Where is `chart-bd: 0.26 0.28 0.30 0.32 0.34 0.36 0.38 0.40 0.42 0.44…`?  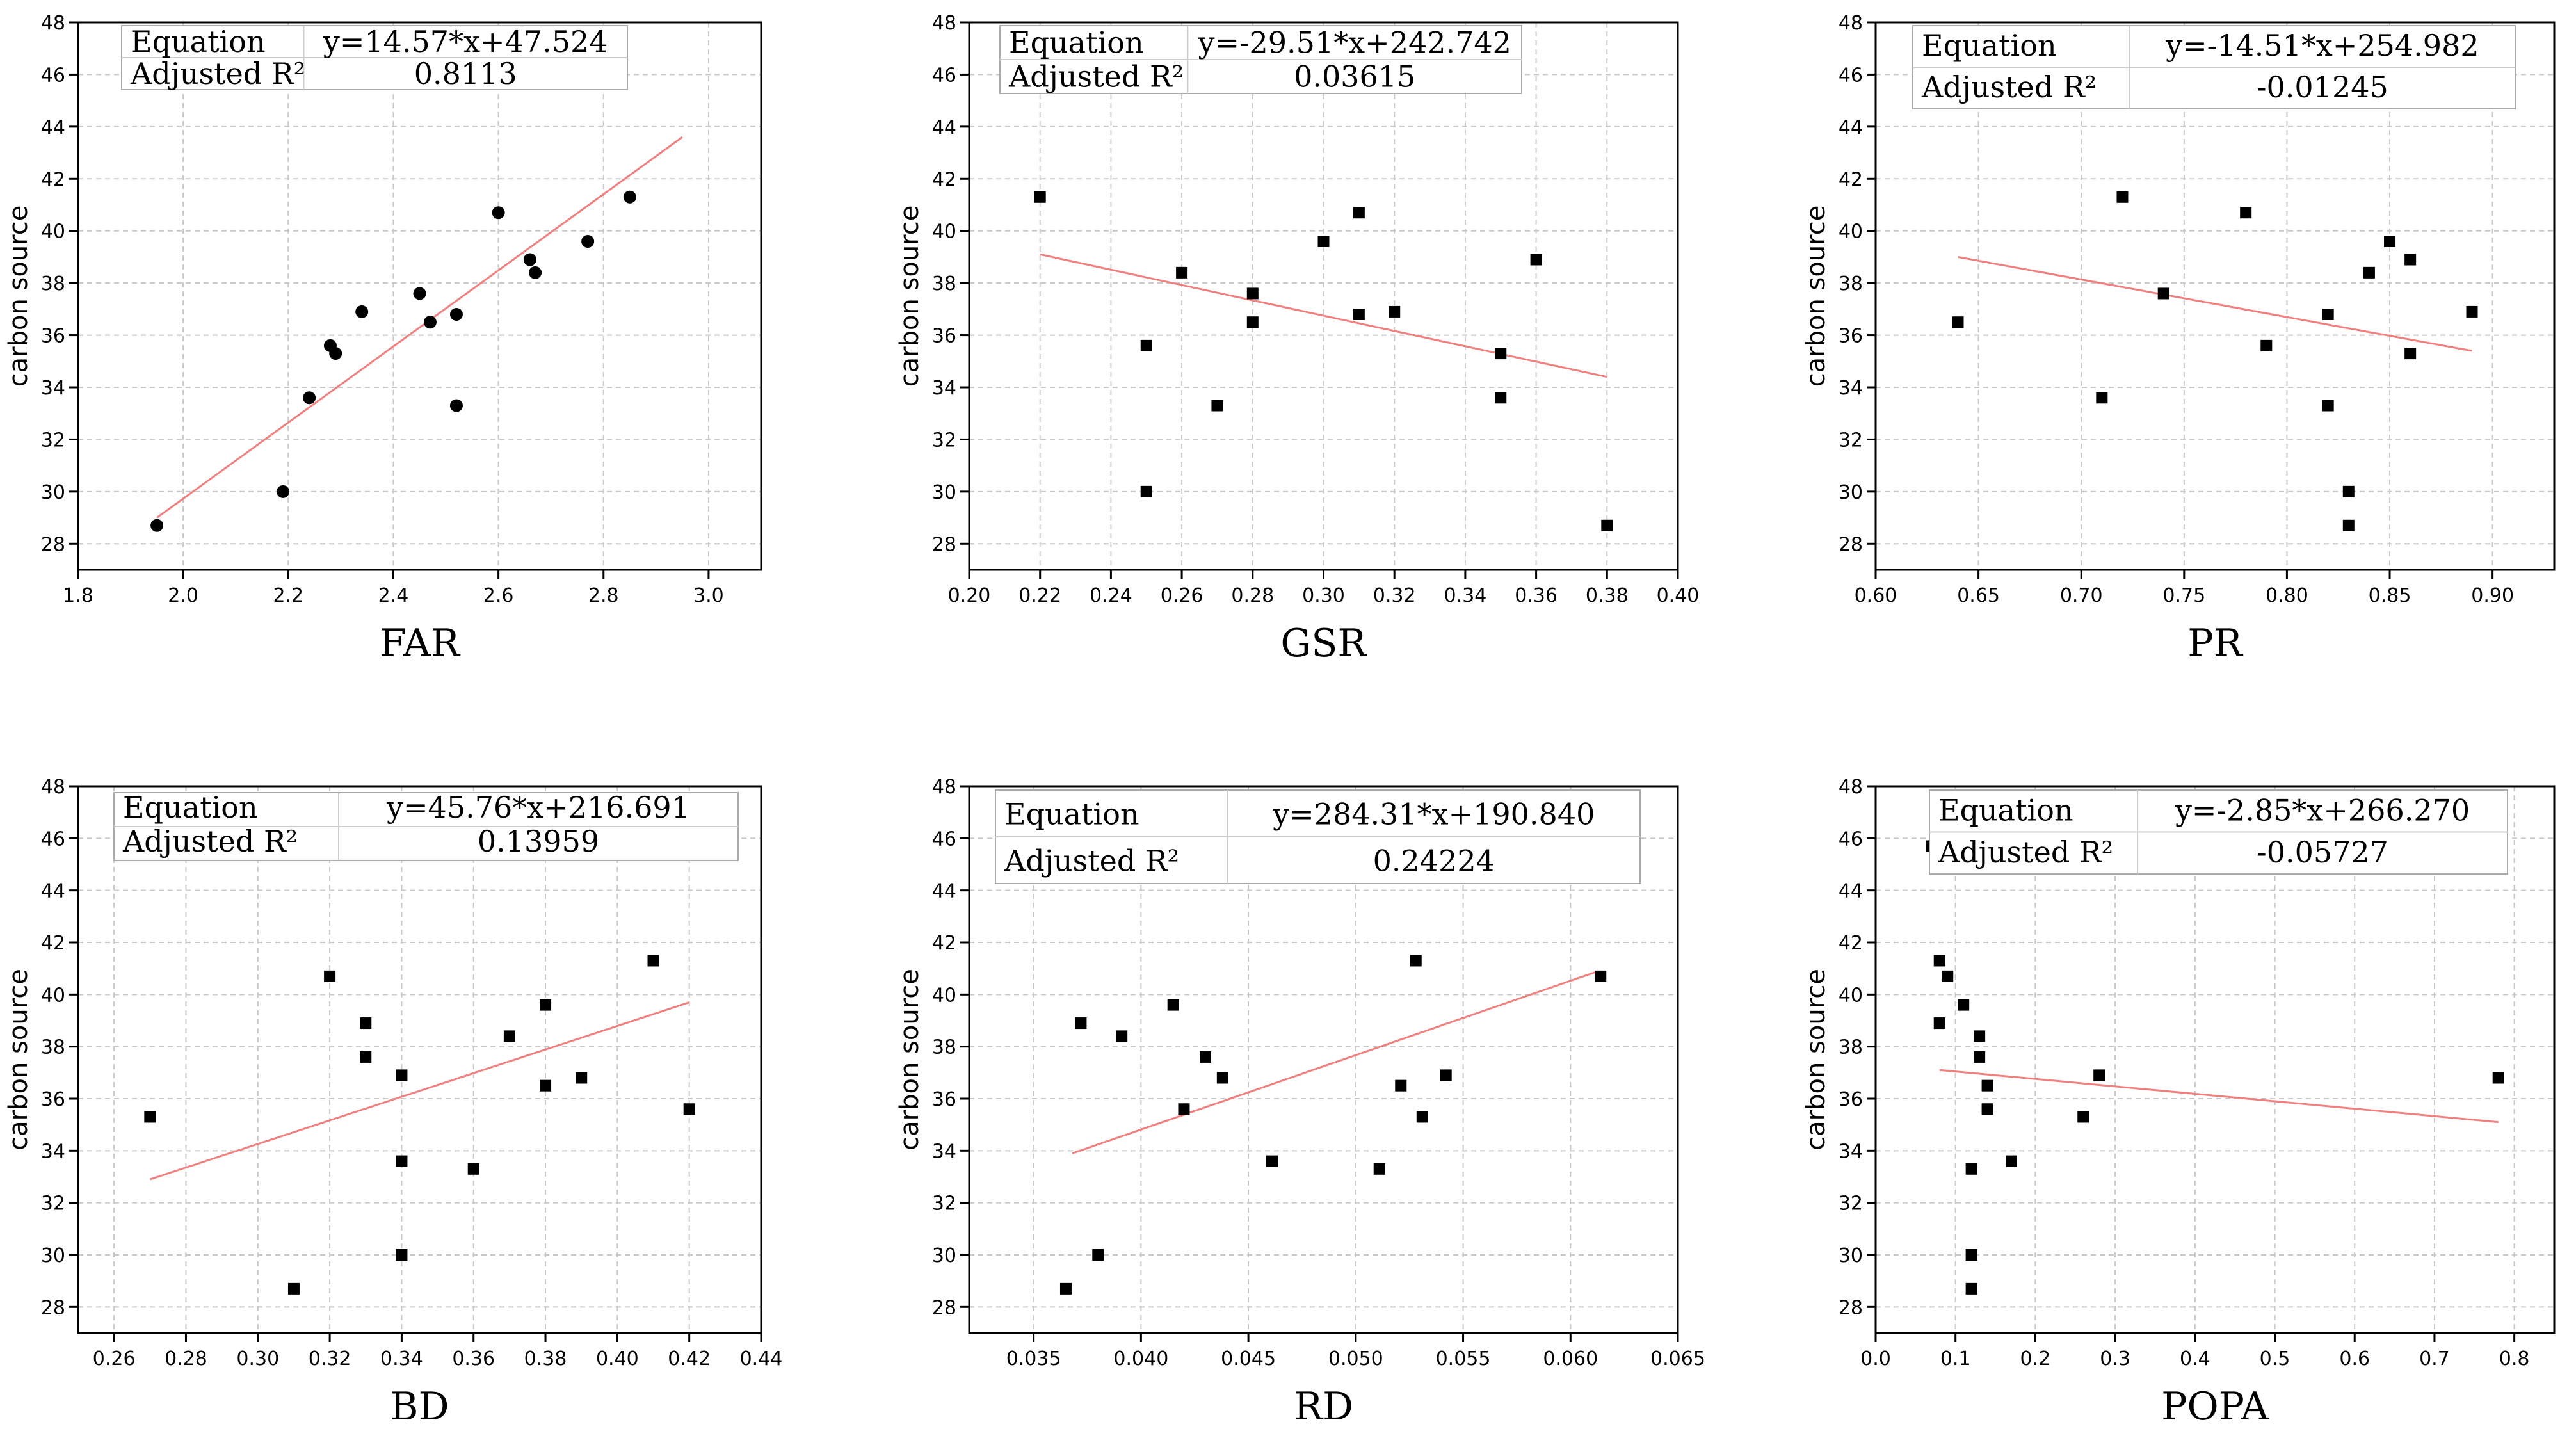 chart-bd: 0.26 0.28 0.30 0.32 0.34 0.36 0.38 0.40 0.42 0.44… is located at coordinates (393, 1102).